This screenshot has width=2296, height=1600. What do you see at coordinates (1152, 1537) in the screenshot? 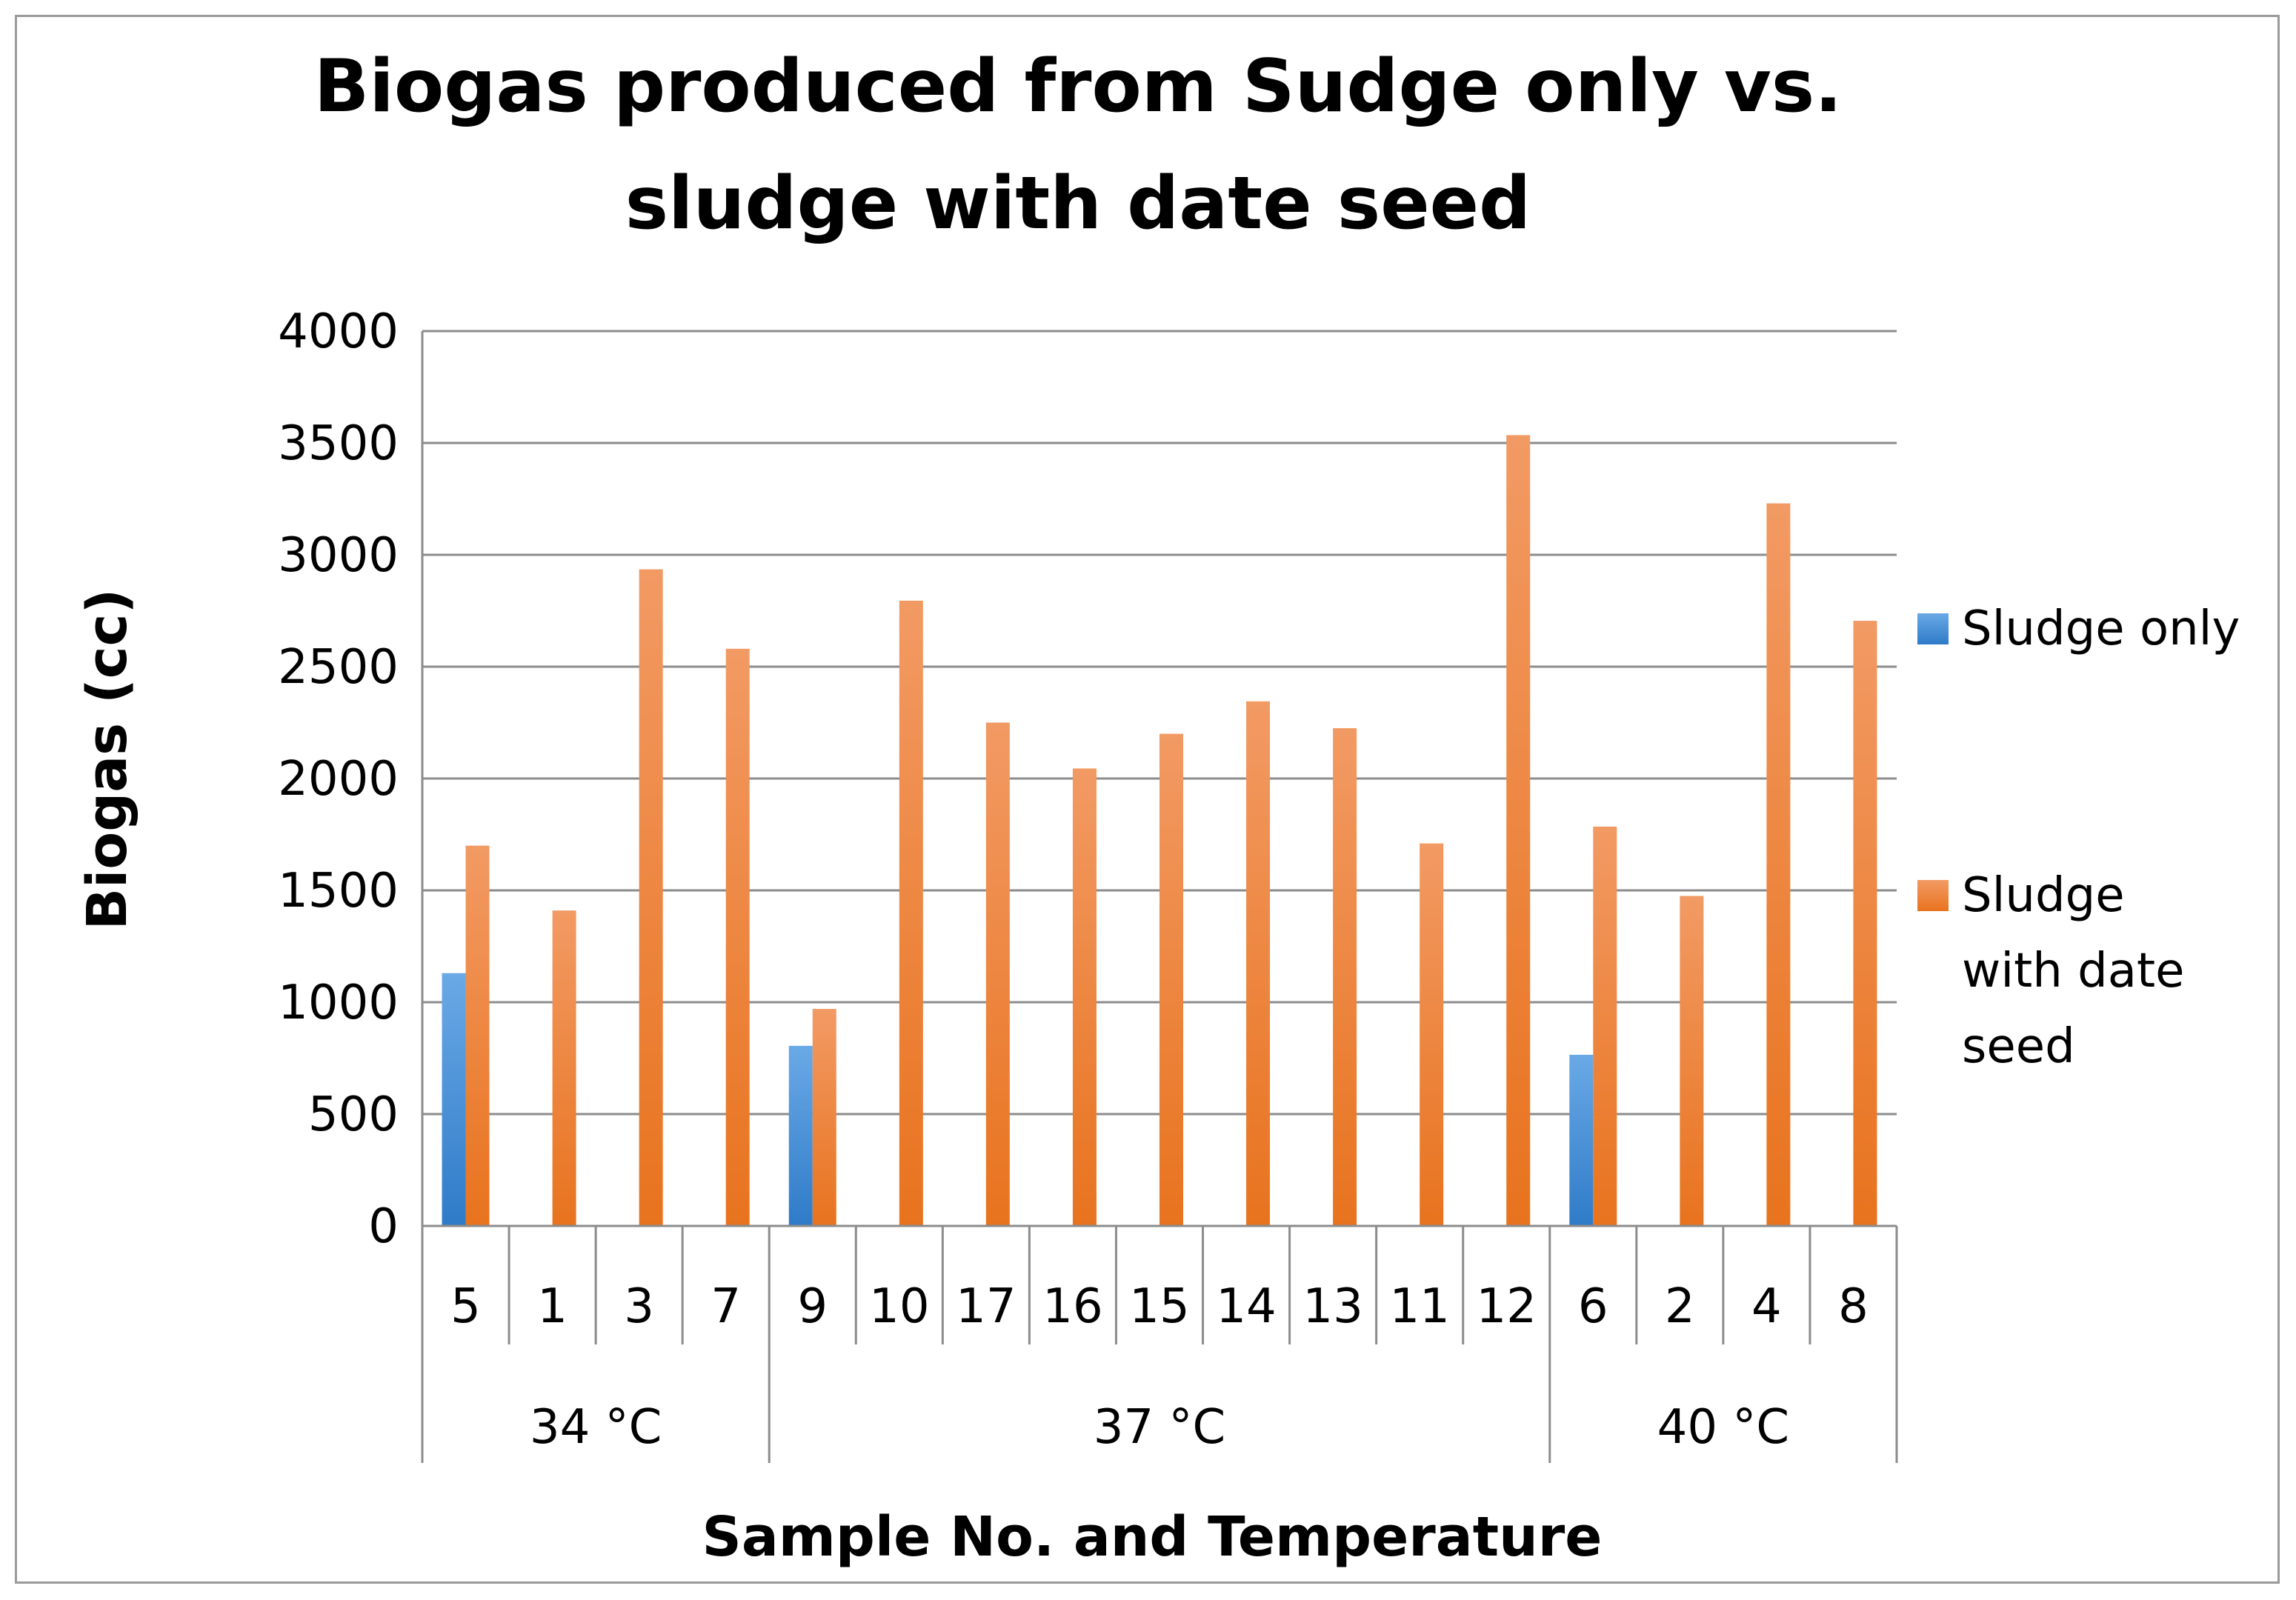
I see `x-axis-title: Sample No. and Temperature` at bounding box center [1152, 1537].